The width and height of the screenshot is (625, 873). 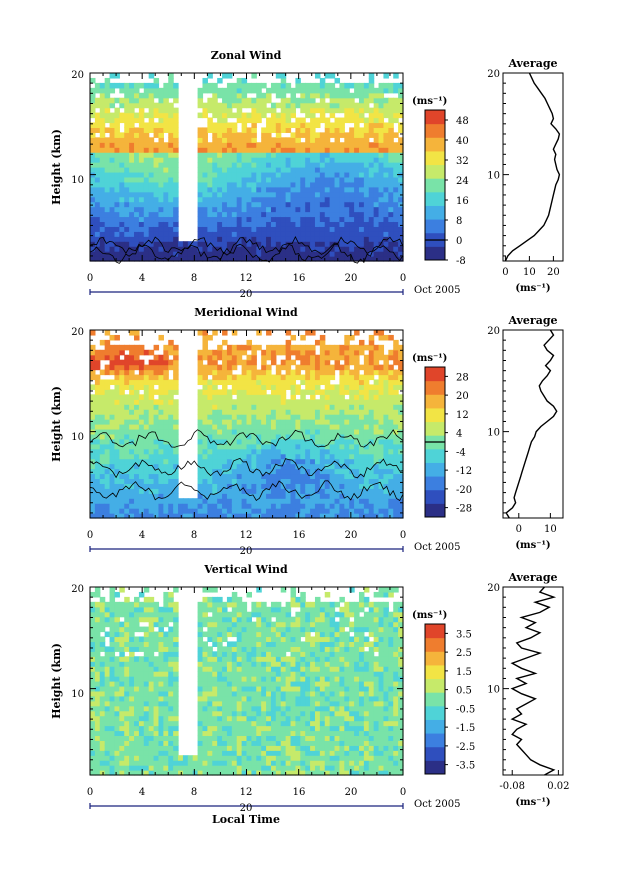 I want to click on zonal-date-marker: 20, so click(x=246, y=294).